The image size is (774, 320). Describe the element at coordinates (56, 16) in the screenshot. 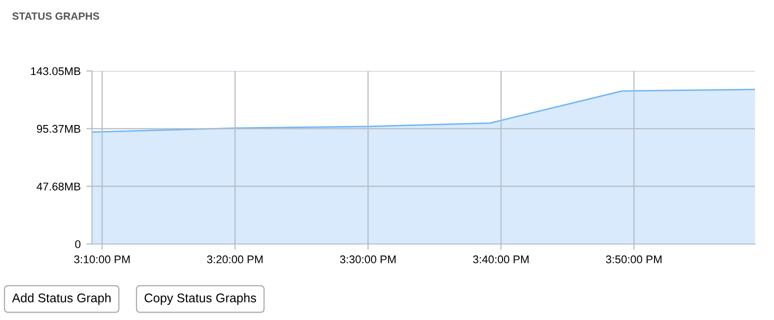

I see `chart-title: STATUS GRAPHS` at that location.